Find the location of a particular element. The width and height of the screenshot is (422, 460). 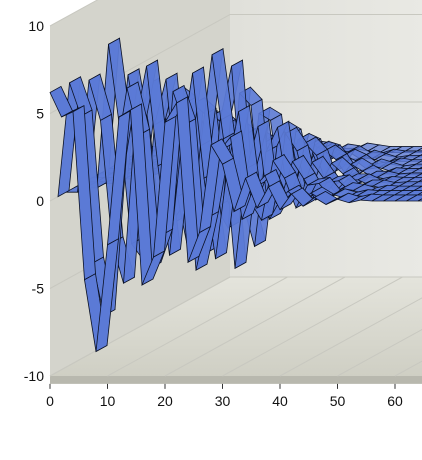

y-tick-label: -5 is located at coordinates (38, 289).